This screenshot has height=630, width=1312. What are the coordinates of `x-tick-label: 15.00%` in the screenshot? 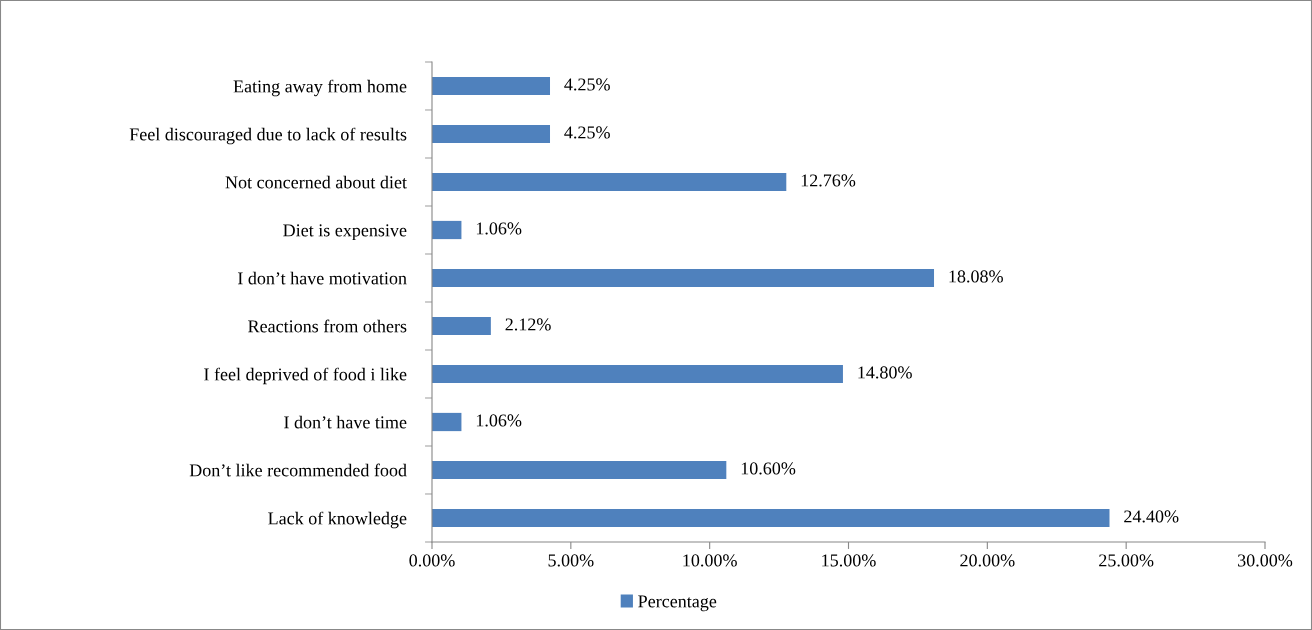 It's located at (849, 560).